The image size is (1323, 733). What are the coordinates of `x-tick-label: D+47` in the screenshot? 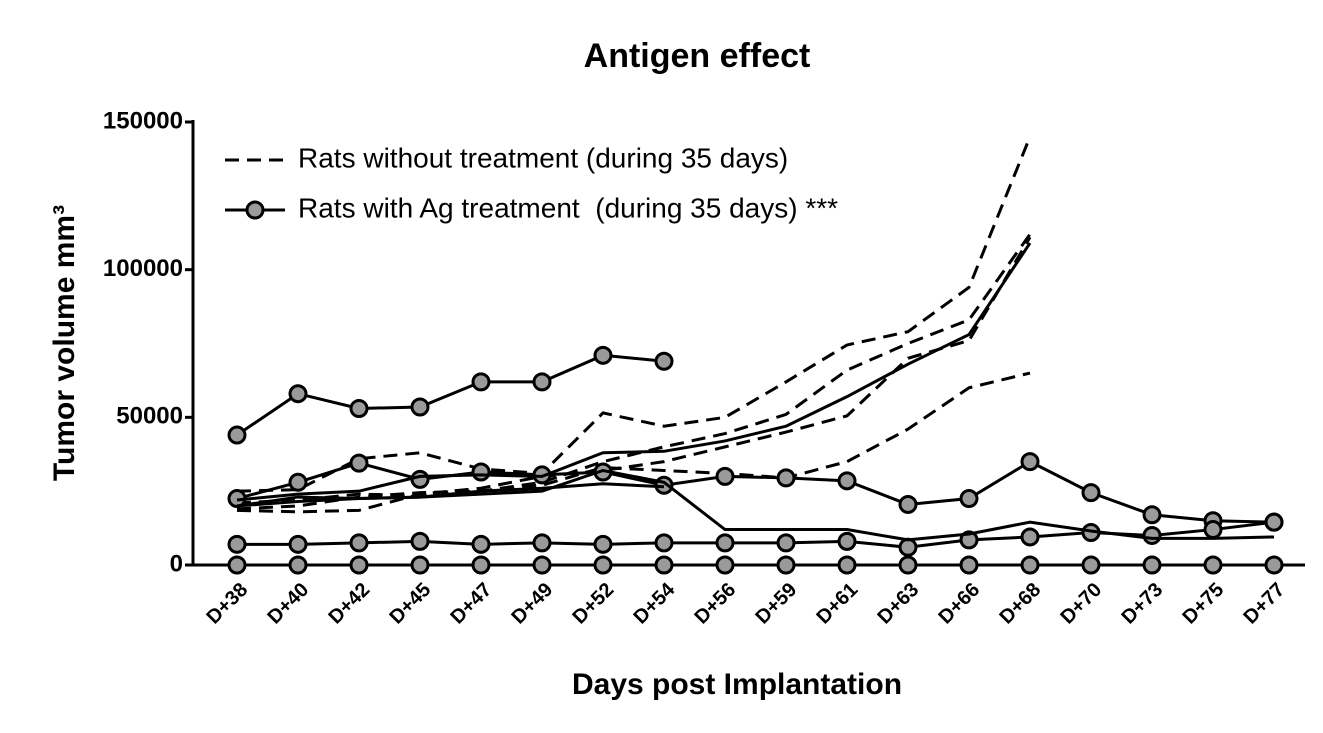 It's located at (472, 604).